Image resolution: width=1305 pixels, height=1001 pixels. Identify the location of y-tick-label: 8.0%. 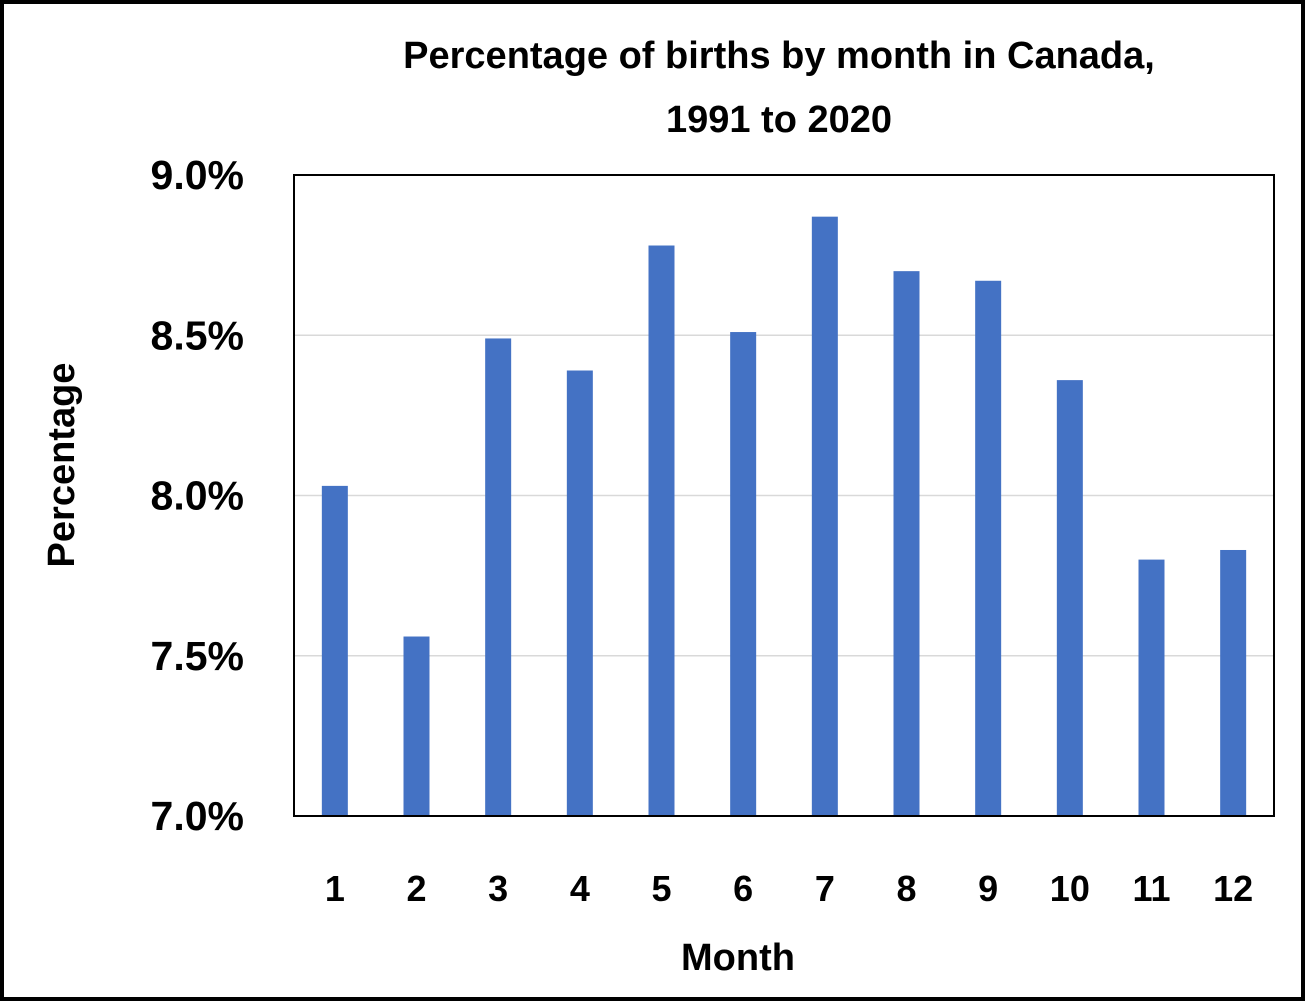
(197, 496).